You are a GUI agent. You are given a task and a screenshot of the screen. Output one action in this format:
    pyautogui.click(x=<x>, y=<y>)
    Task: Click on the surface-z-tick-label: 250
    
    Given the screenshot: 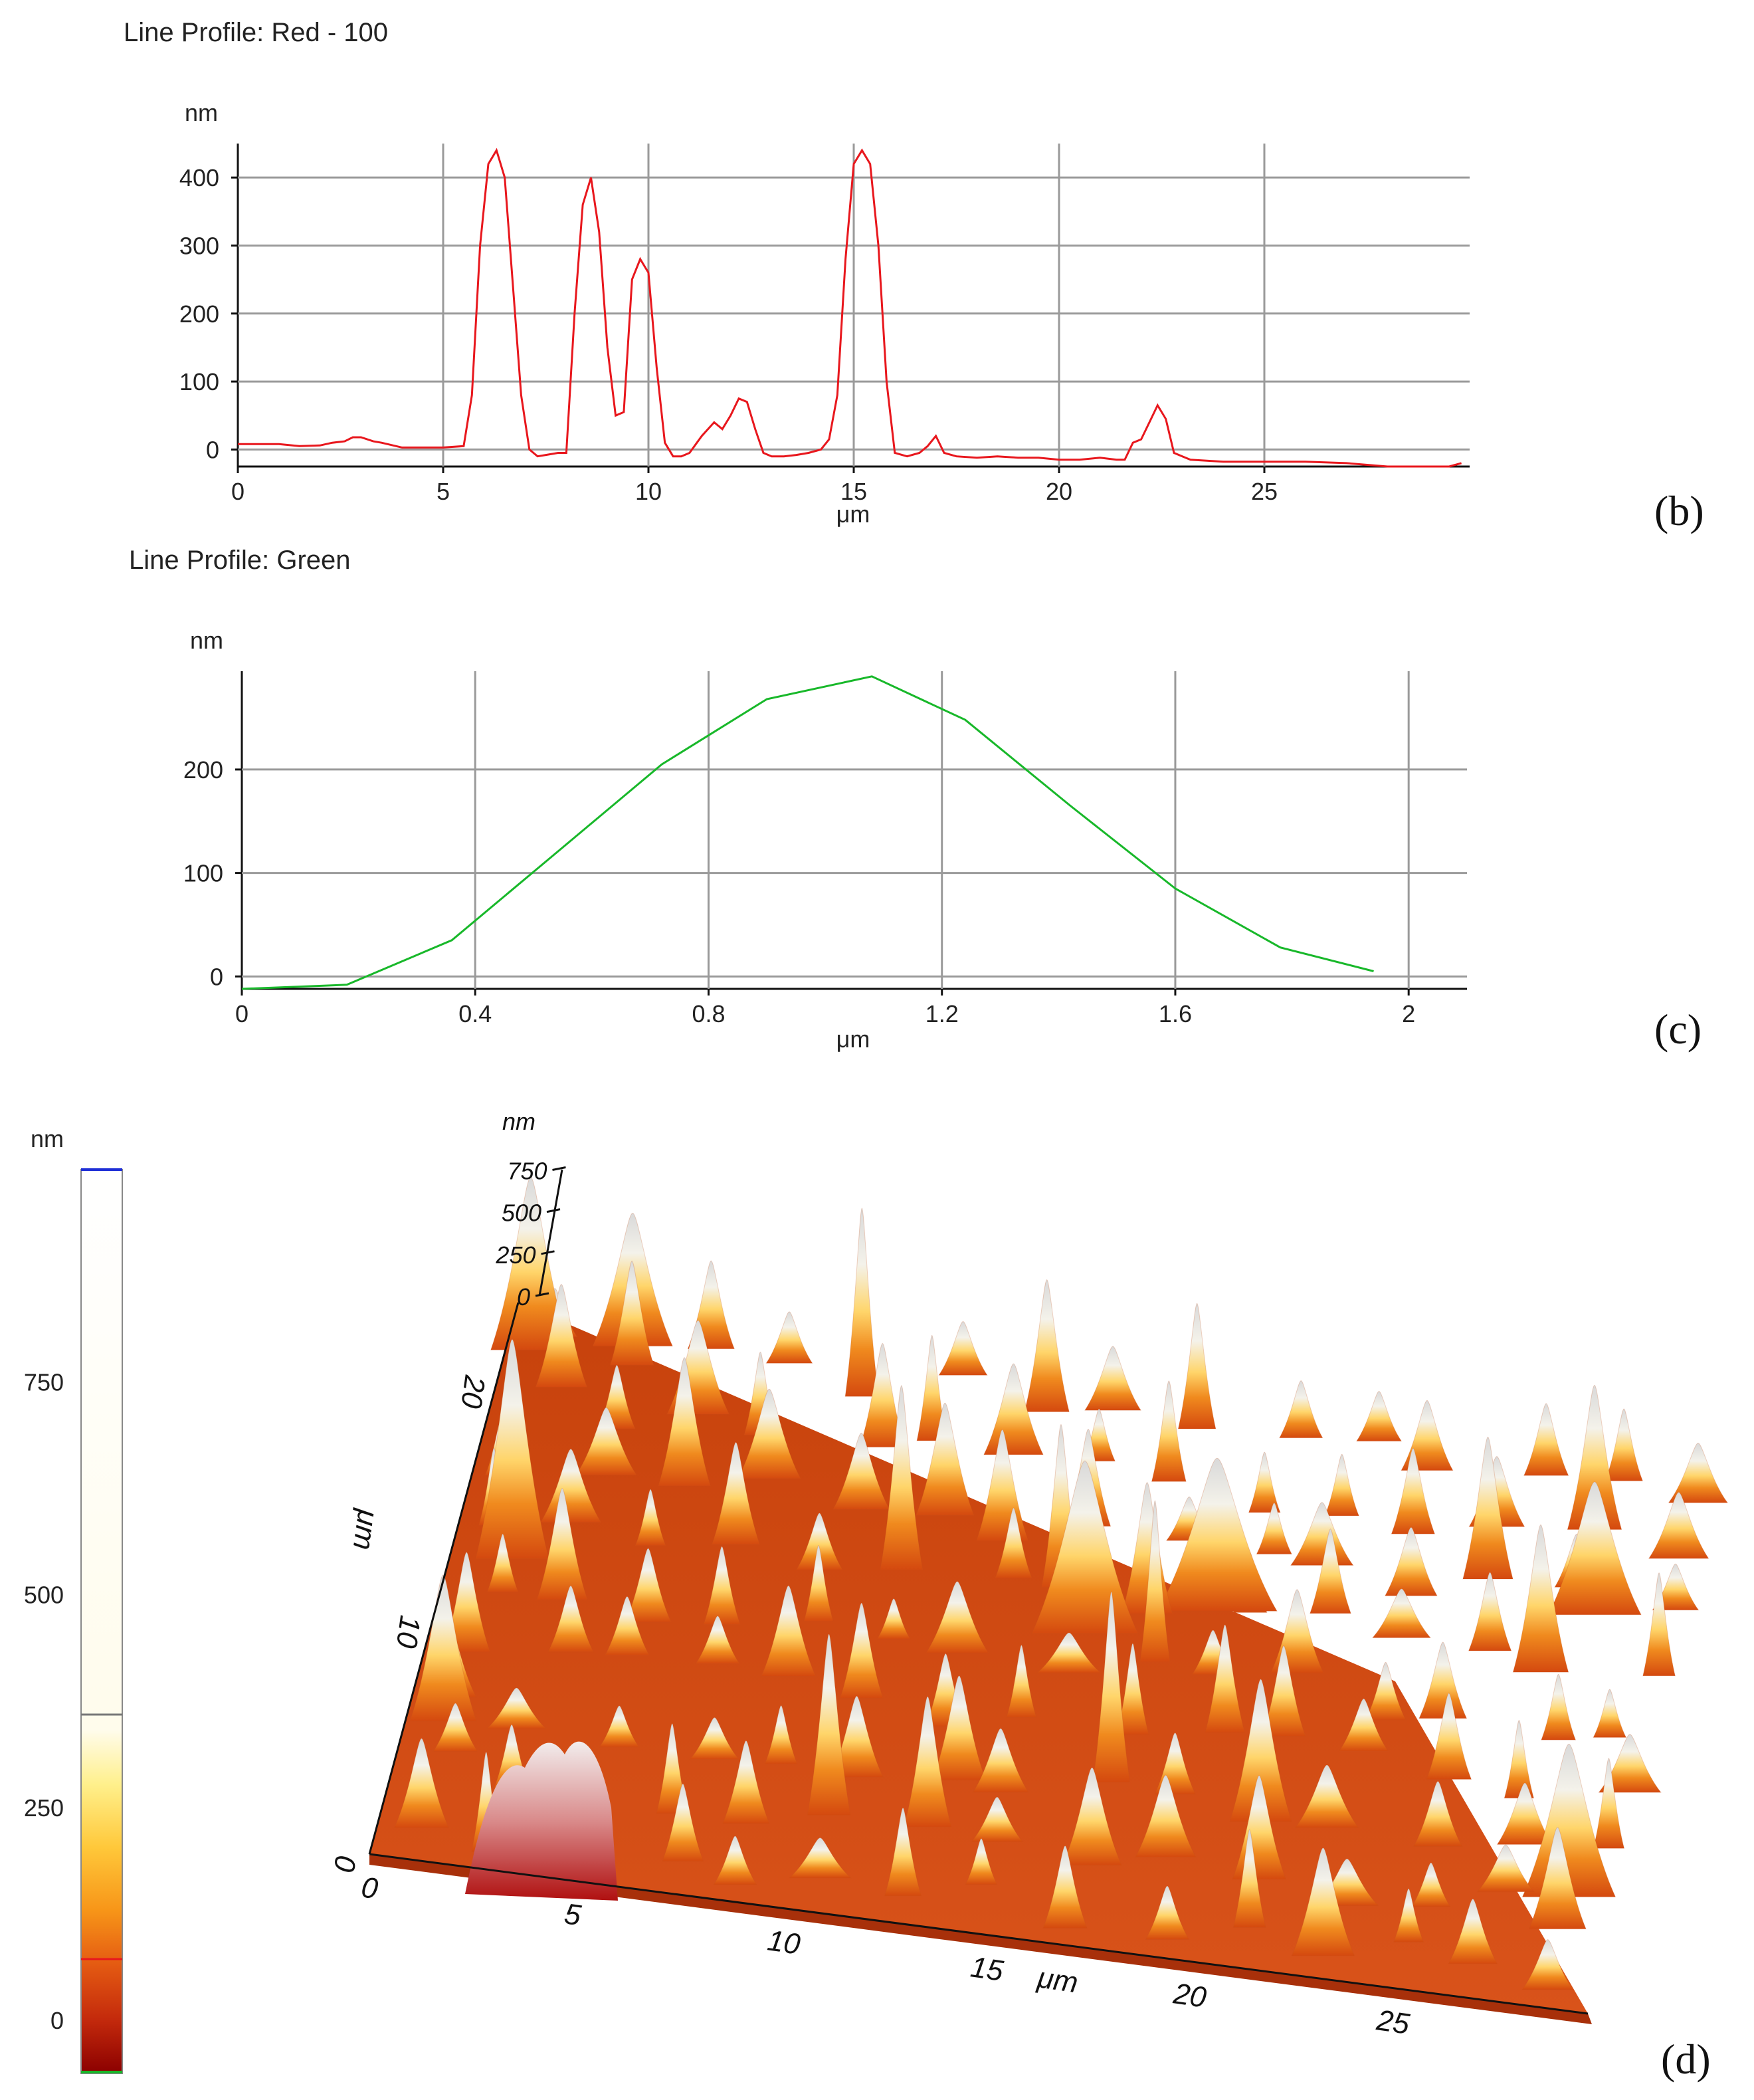 What is the action you would take?
    pyautogui.click(x=515, y=1255)
    